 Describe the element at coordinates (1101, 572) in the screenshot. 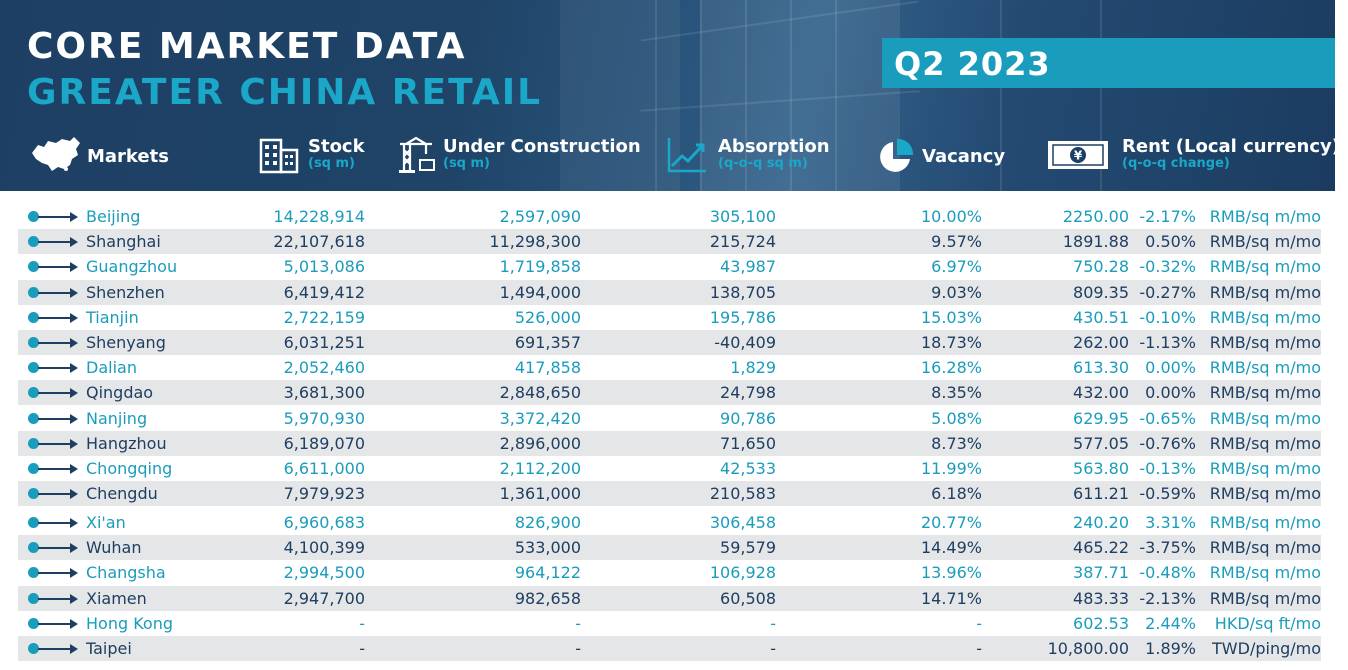

I see `rent-value: 387.71` at that location.